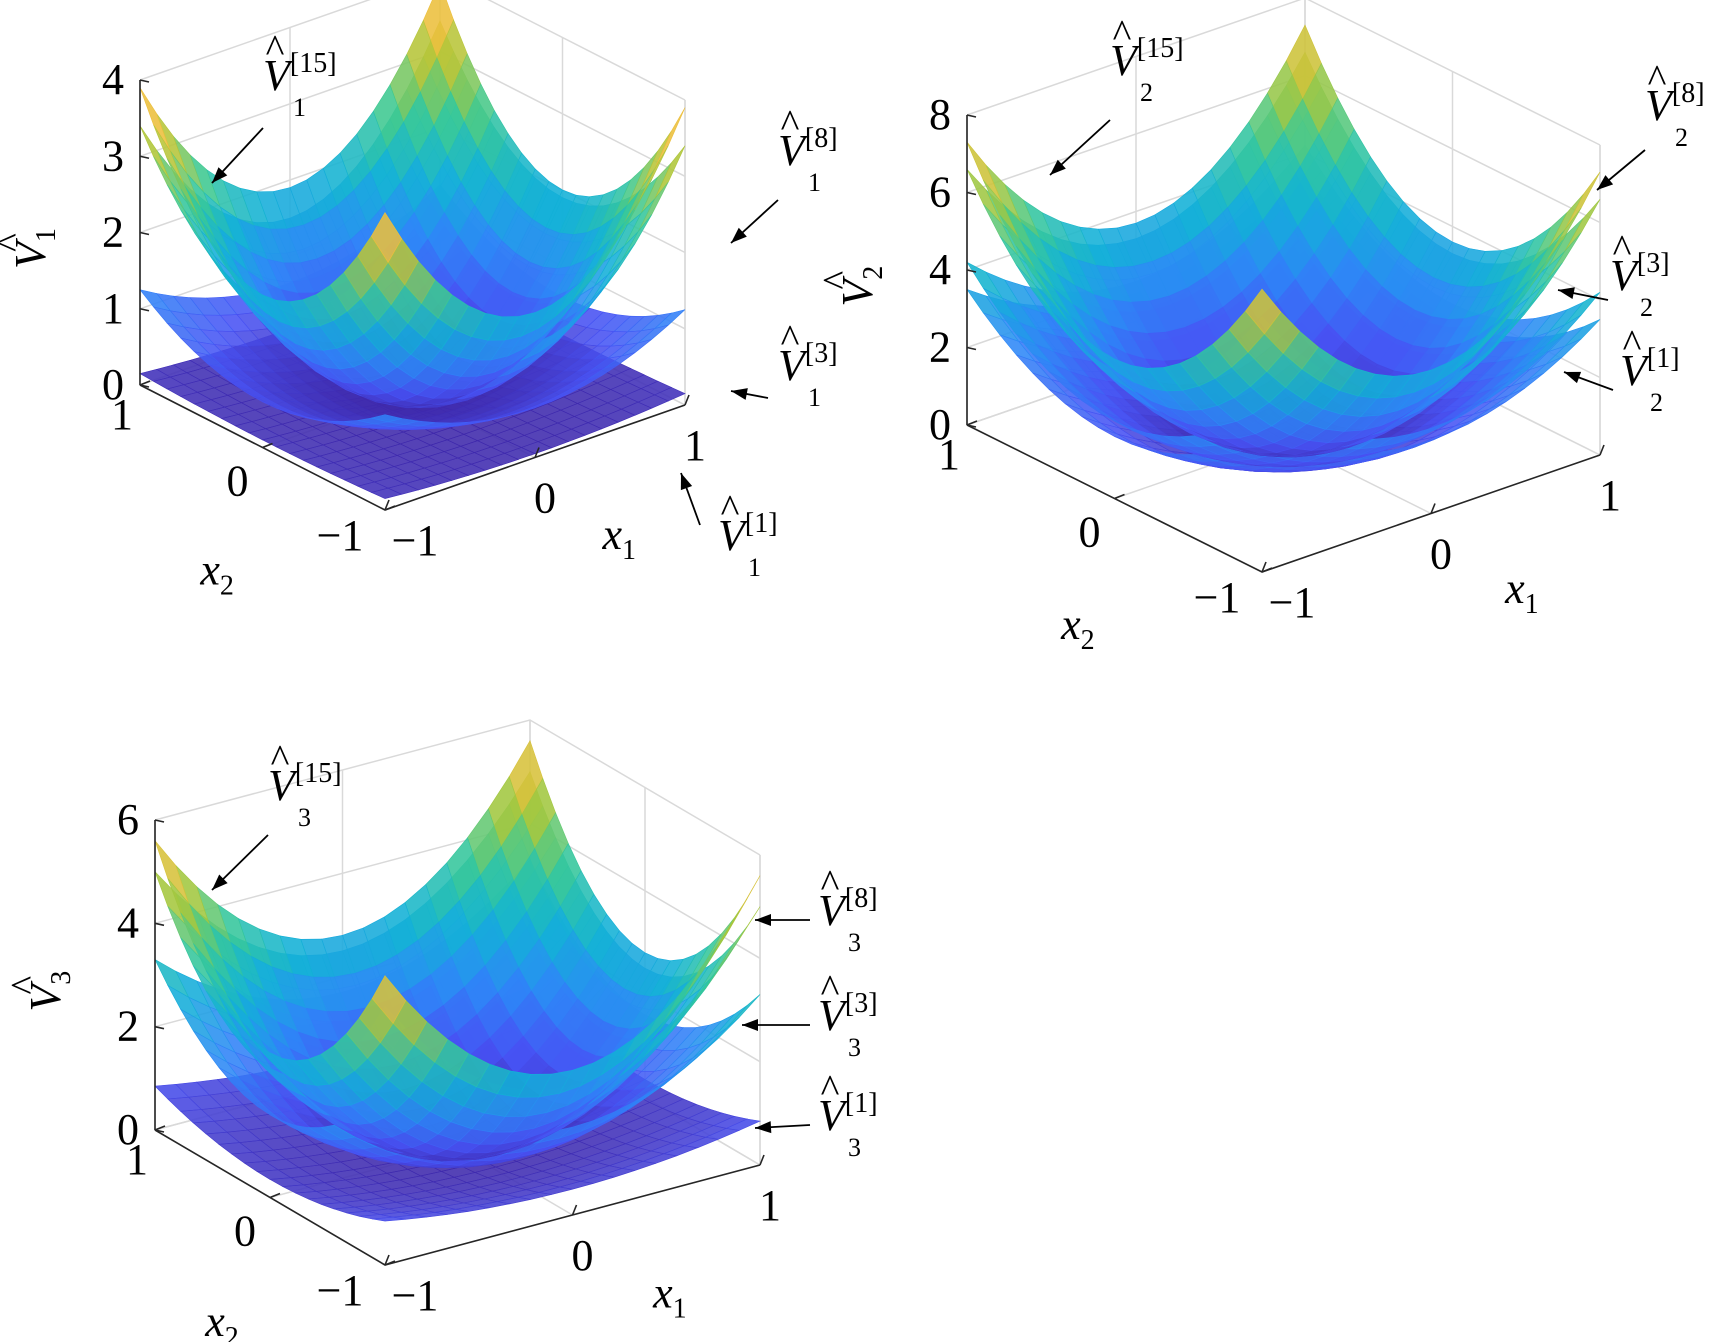 This screenshot has height=1342, width=1732. I want to click on annotation-iter-1: ^V[1]2, so click(1621, 369).